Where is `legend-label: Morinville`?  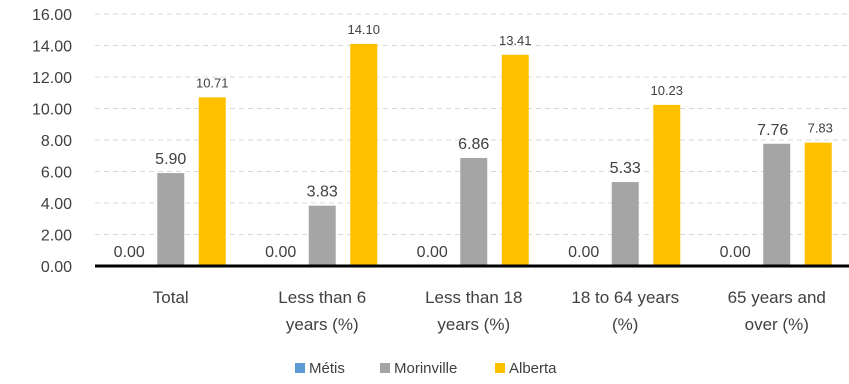 legend-label: Morinville is located at coordinates (425, 368).